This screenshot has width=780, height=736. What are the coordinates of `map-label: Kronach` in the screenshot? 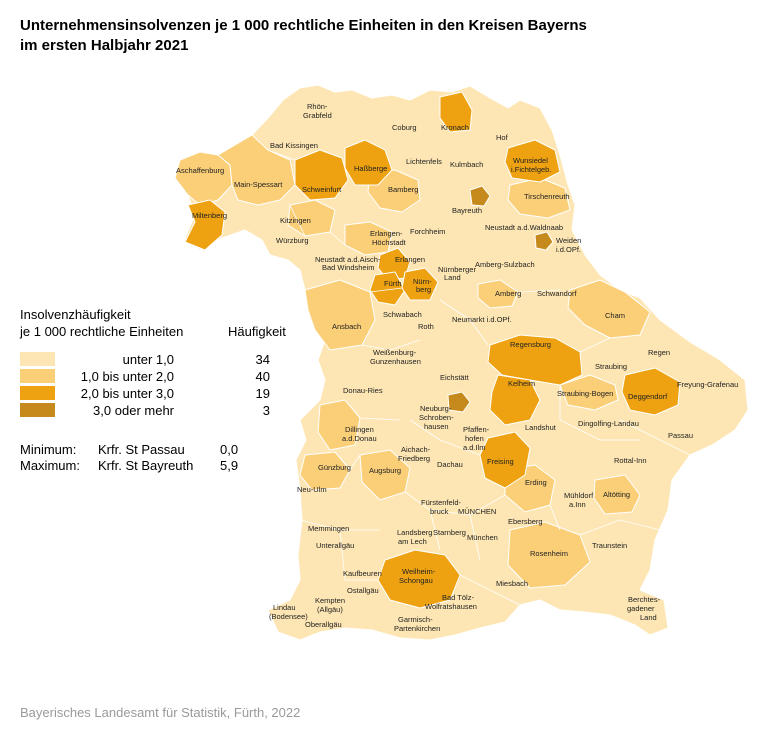 It's located at (455, 127).